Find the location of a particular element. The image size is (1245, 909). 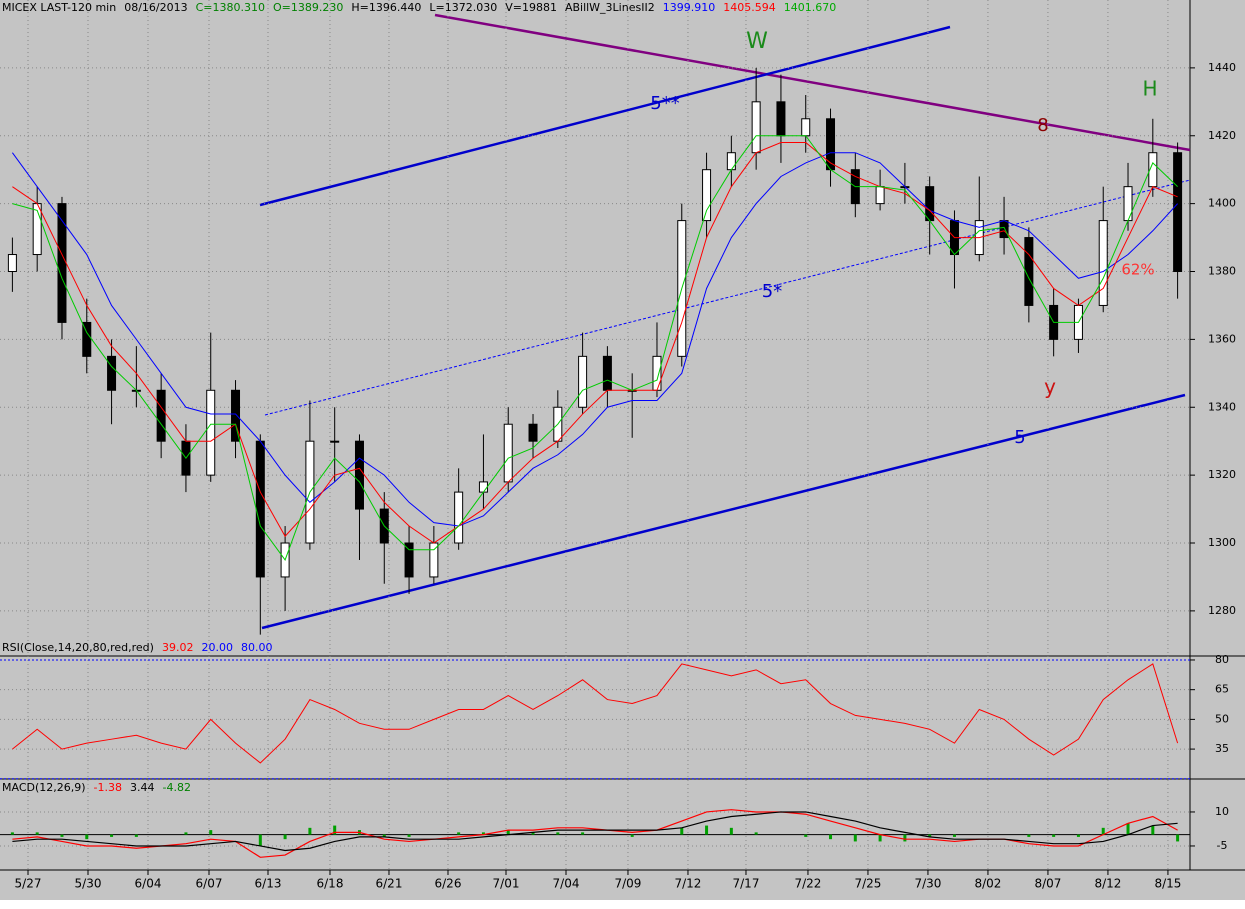

y-tick-label: 1420 is located at coordinates (1222, 135).